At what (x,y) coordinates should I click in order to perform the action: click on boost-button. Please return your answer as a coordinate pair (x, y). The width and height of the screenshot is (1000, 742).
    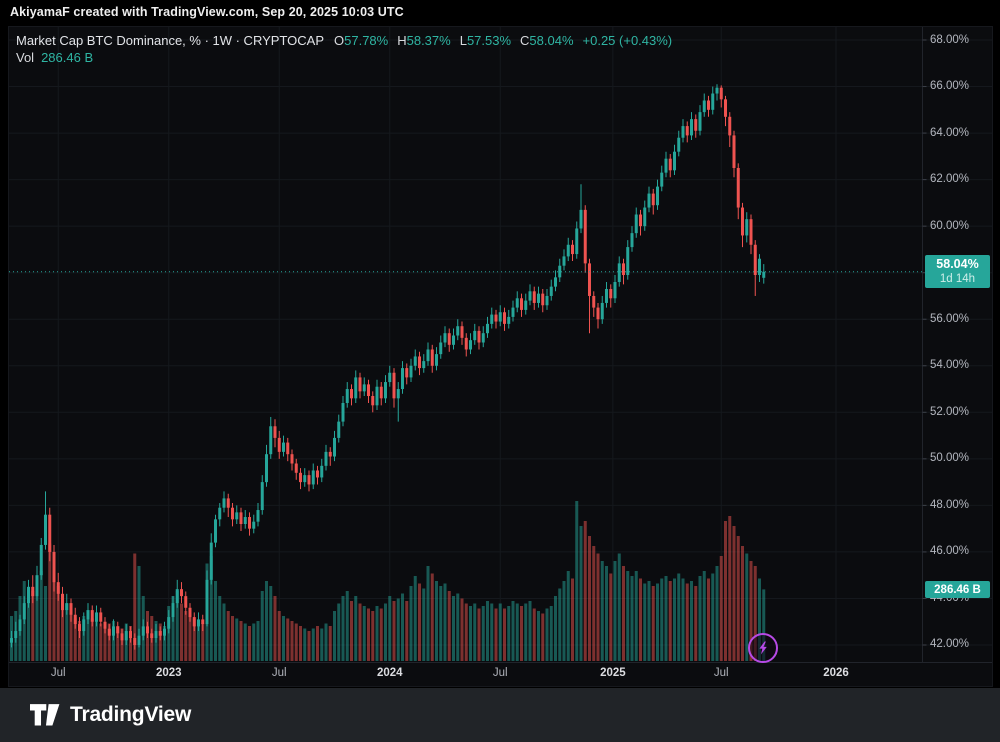
    Looking at the image, I should click on (763, 648).